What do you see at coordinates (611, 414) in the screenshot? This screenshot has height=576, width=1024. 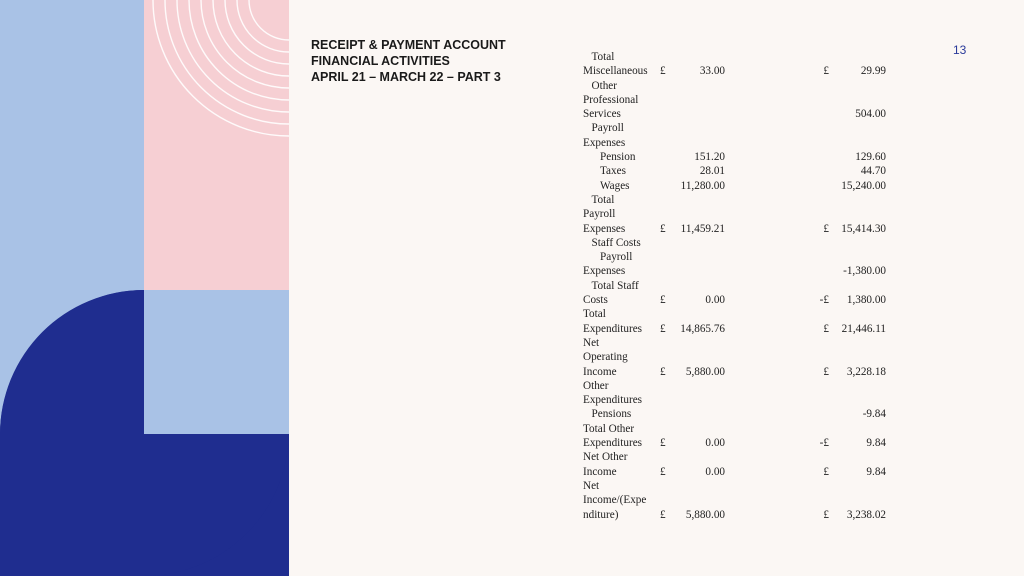 I see `row-label: Pensions` at bounding box center [611, 414].